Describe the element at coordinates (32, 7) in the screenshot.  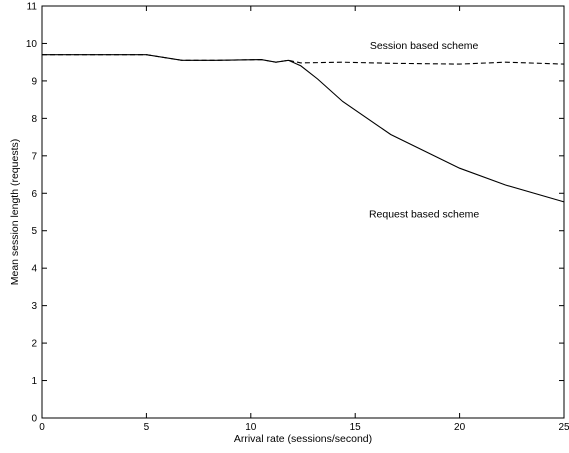
I see `y-tick-label: 11` at that location.